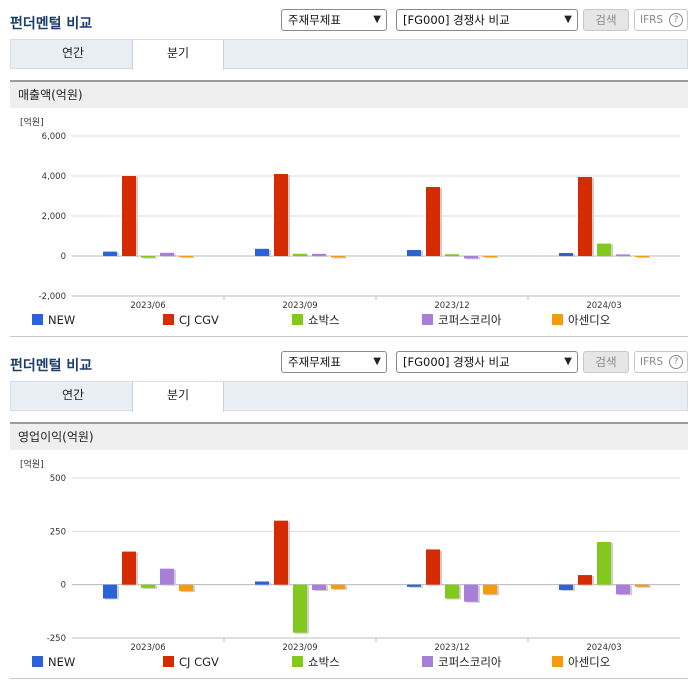 The height and width of the screenshot is (684, 696). Describe the element at coordinates (299, 647) in the screenshot. I see `x-tick-label: 2023/09` at that location.